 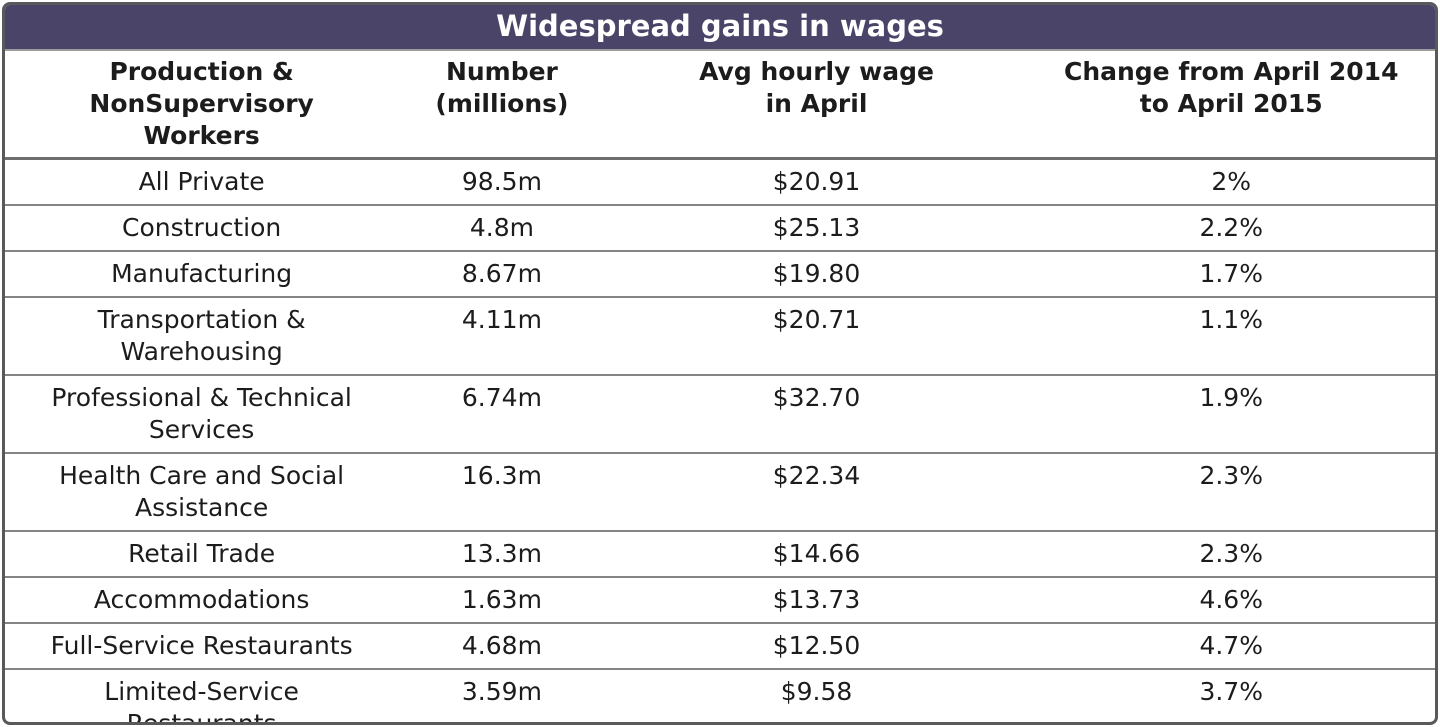 What do you see at coordinates (501, 273) in the screenshot?
I see `cell-number: 8.67m` at bounding box center [501, 273].